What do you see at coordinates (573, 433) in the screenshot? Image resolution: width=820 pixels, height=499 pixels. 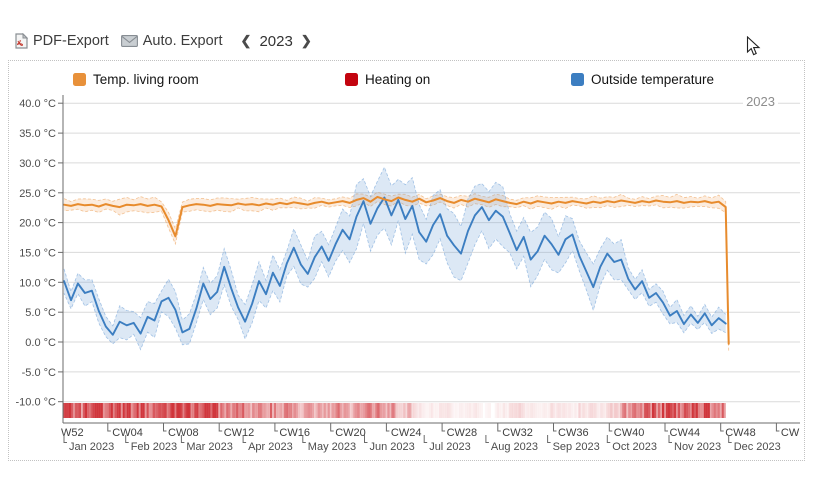 I see `svg-text: CW36` at bounding box center [573, 433].